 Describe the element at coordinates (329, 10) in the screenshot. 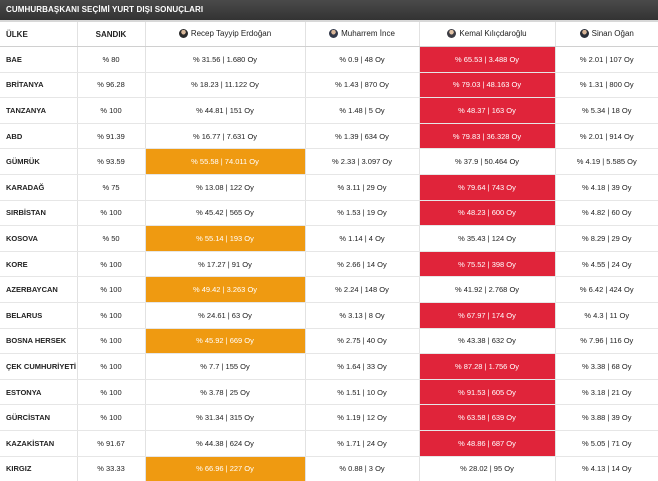

I see `page-title: CUMHURBAŞKANI SEÇİMİ YURT DIŞI SONUÇLARI` at that location.